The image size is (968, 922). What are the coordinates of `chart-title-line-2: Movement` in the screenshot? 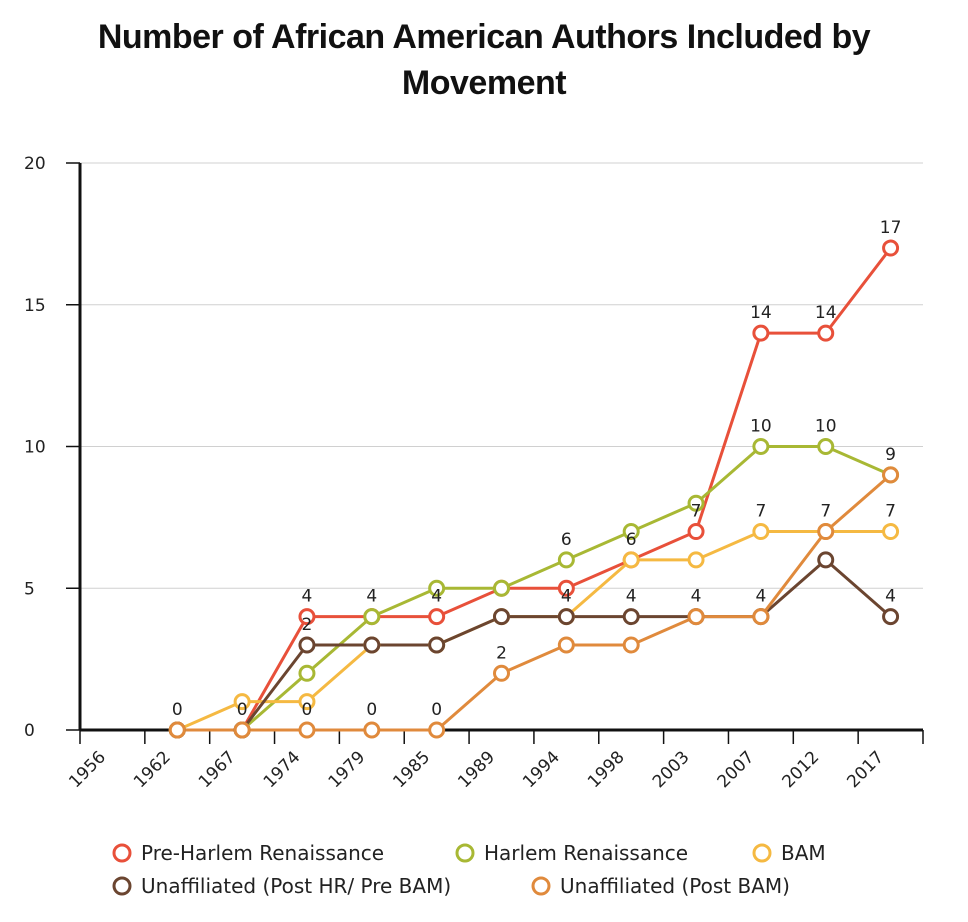 It's located at (484, 83).